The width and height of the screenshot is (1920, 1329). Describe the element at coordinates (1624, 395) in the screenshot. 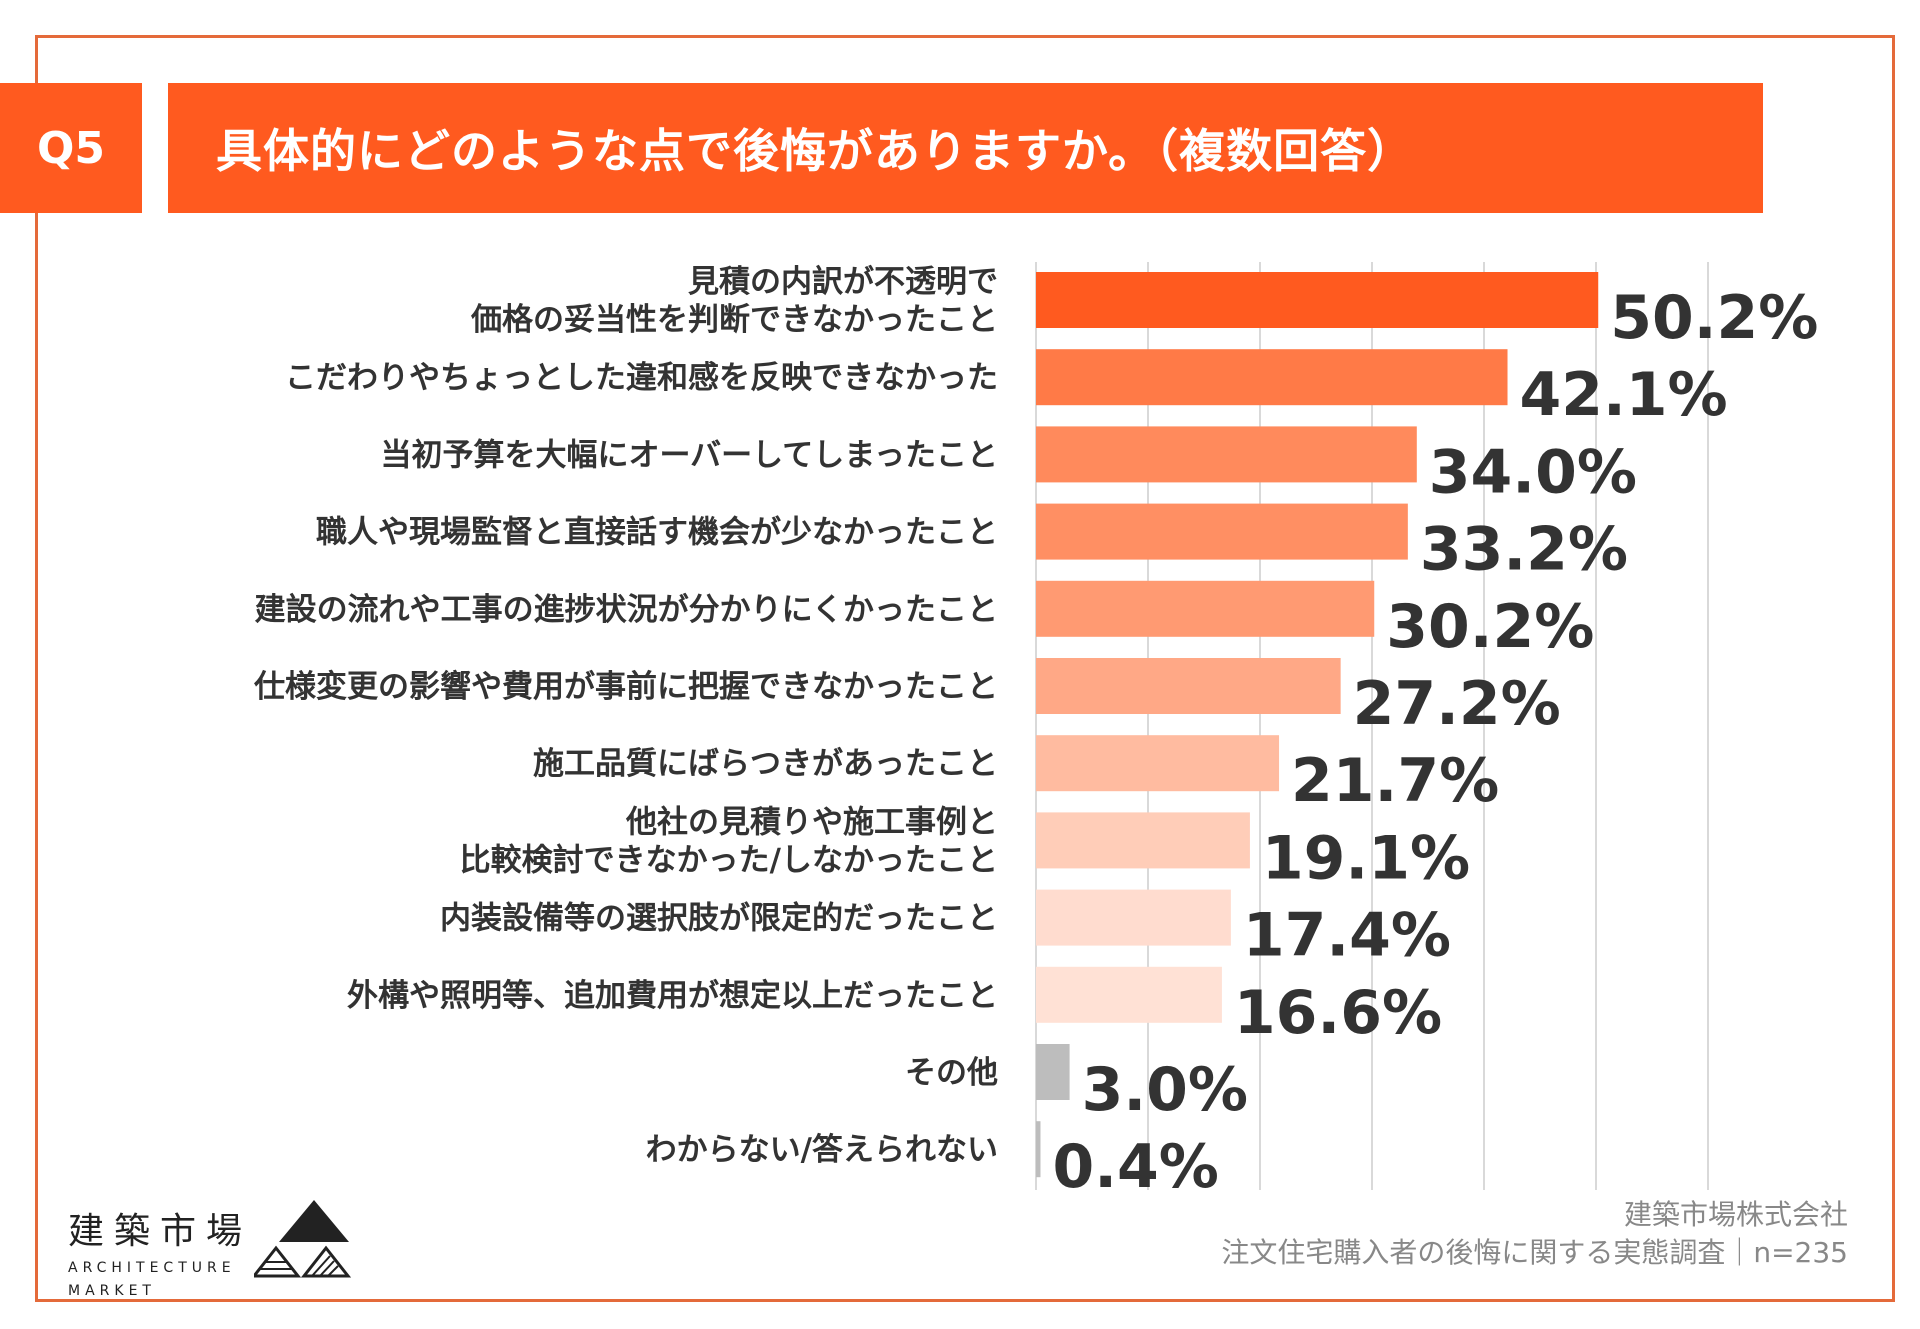

I see `data-label: 42.1%` at that location.